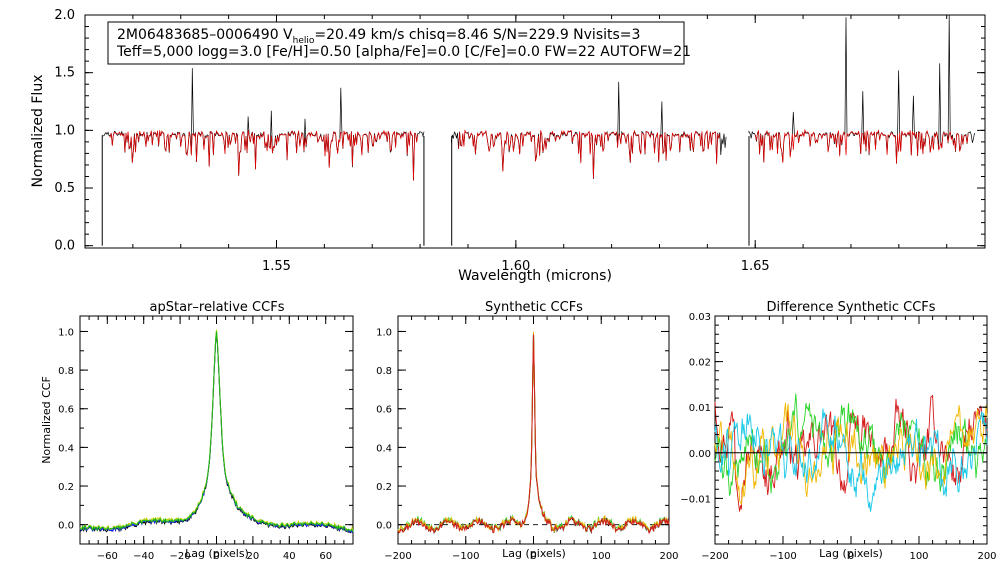  Describe the element at coordinates (217, 307) in the screenshot. I see `apstar-ccf-title: apStar–relative CCFs` at that location.